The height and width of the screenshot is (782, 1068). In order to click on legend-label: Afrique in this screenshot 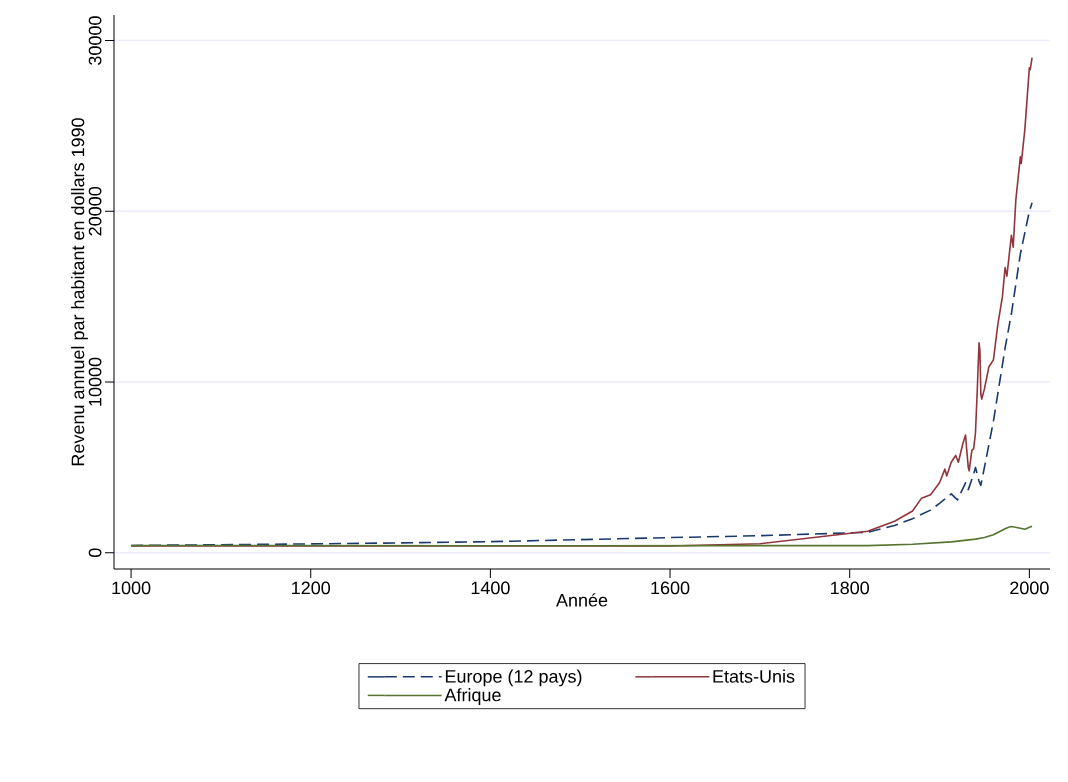, I will do `click(472, 696)`.